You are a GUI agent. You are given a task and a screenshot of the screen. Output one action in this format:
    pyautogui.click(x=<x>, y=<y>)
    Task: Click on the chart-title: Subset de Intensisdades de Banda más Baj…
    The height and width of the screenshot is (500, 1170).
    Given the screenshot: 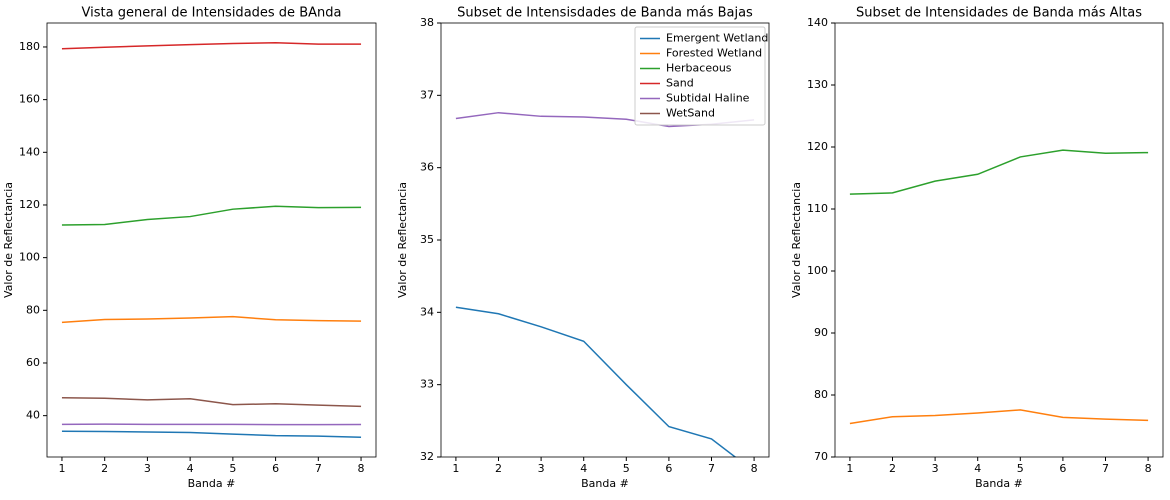 What is the action you would take?
    pyautogui.click(x=605, y=13)
    